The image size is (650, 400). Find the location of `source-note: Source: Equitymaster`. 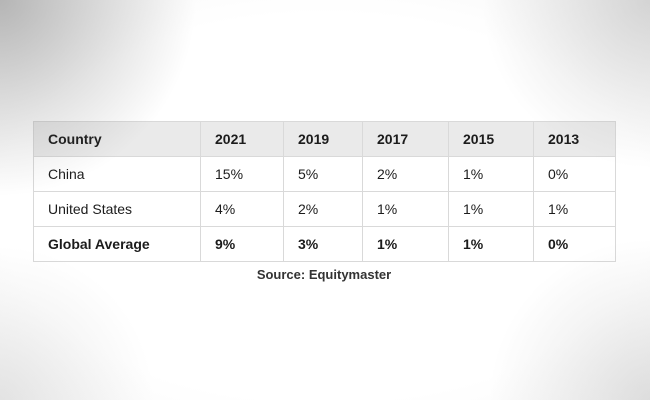

source-note: Source: Equitymaster is located at coordinates (324, 274).